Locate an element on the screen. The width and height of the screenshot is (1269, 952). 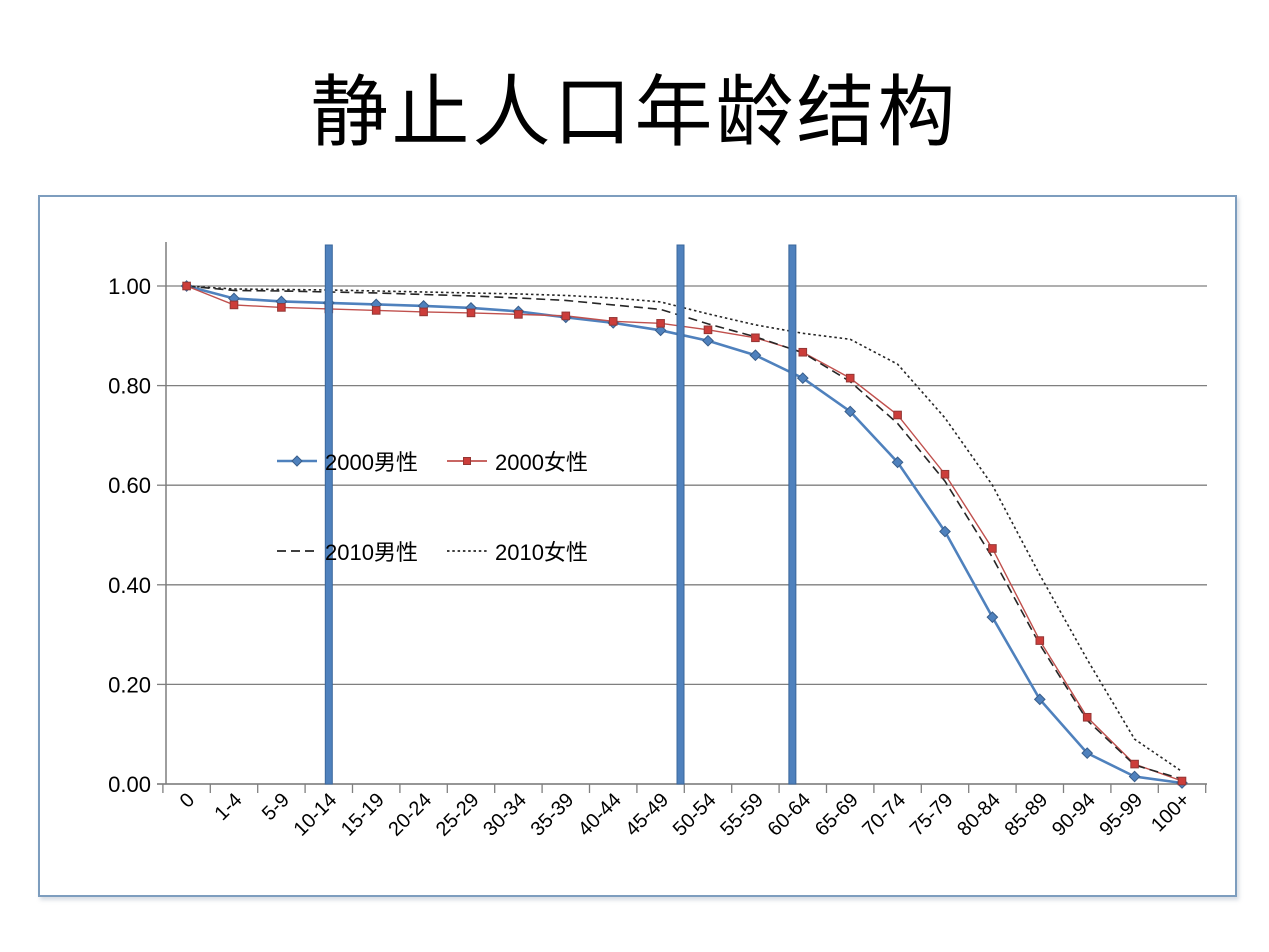
svg-text: 90-94 is located at coordinates (1074, 815).